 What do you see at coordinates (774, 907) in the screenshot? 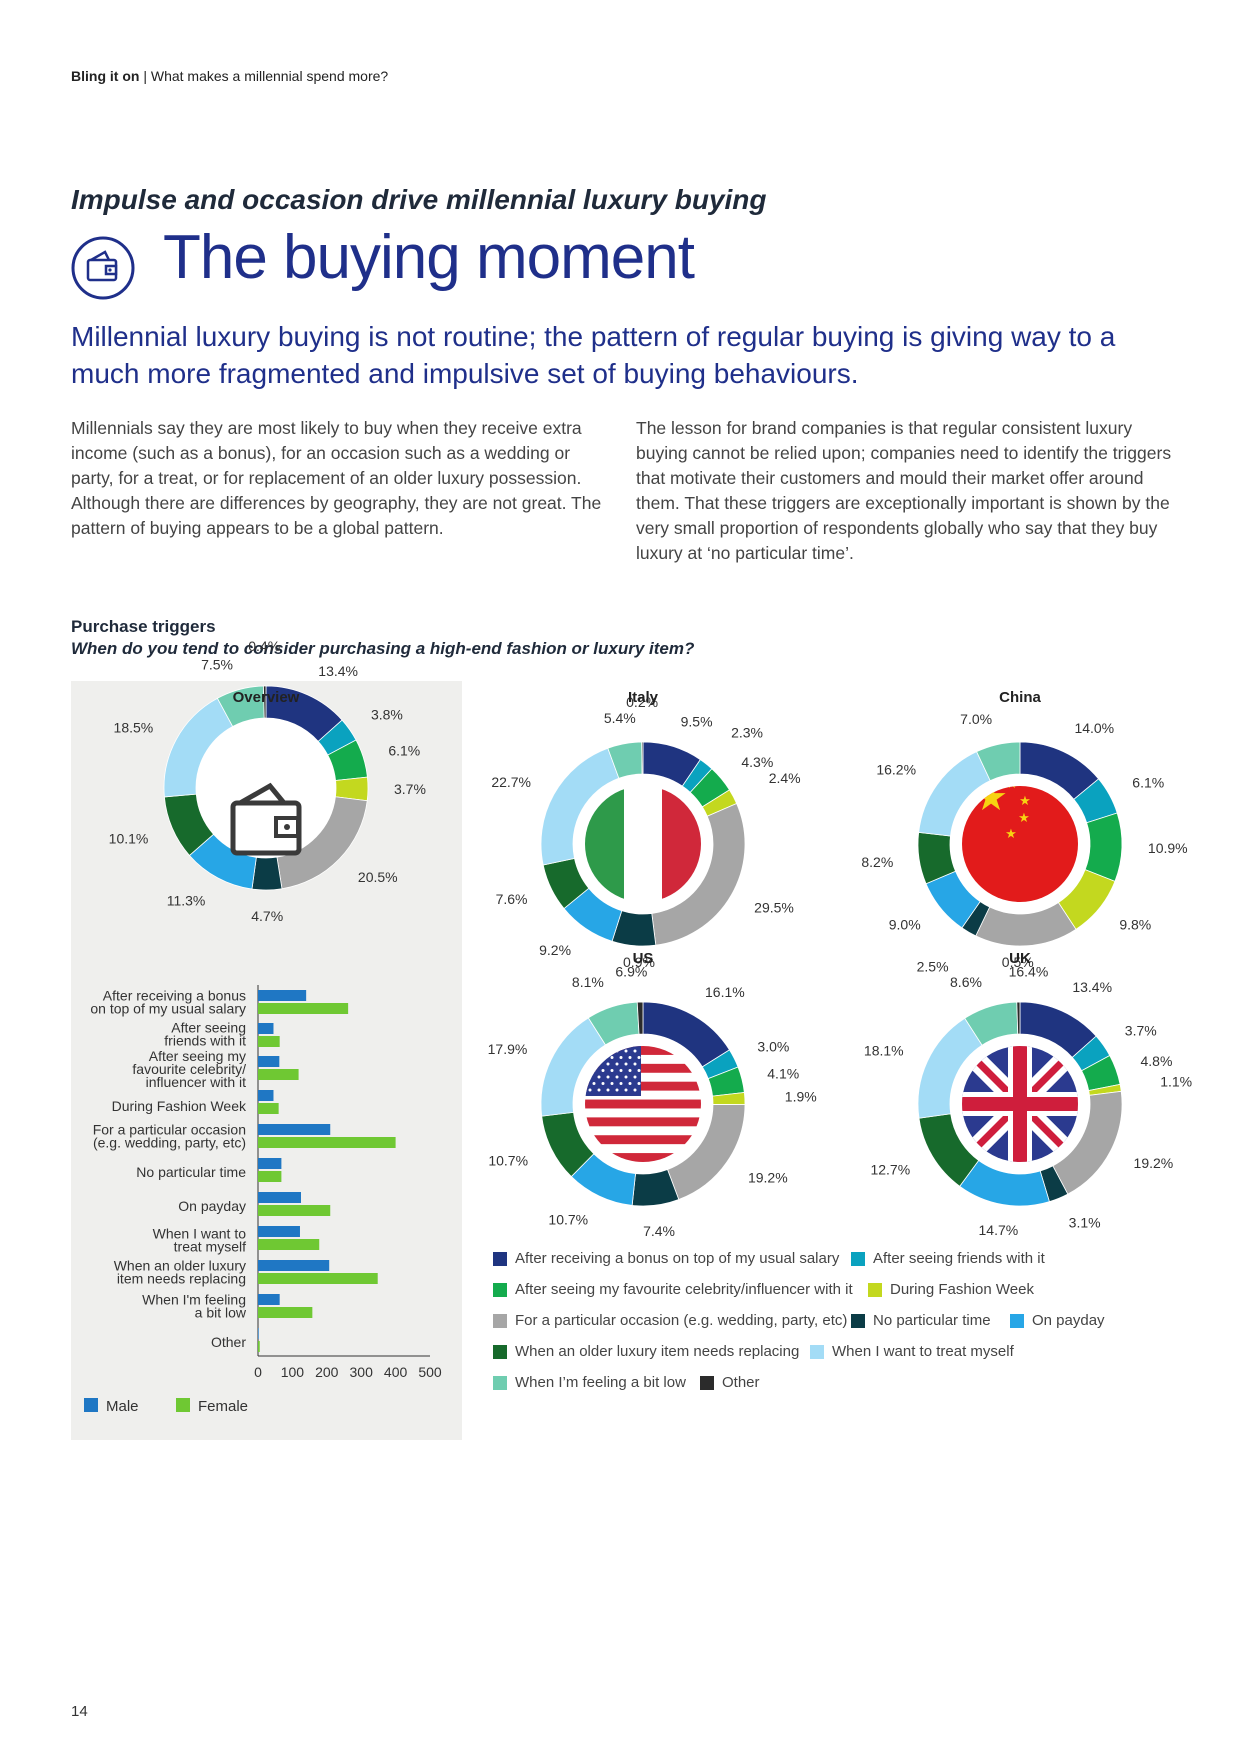
I see `italy-label-4: 29.5%` at bounding box center [774, 907].